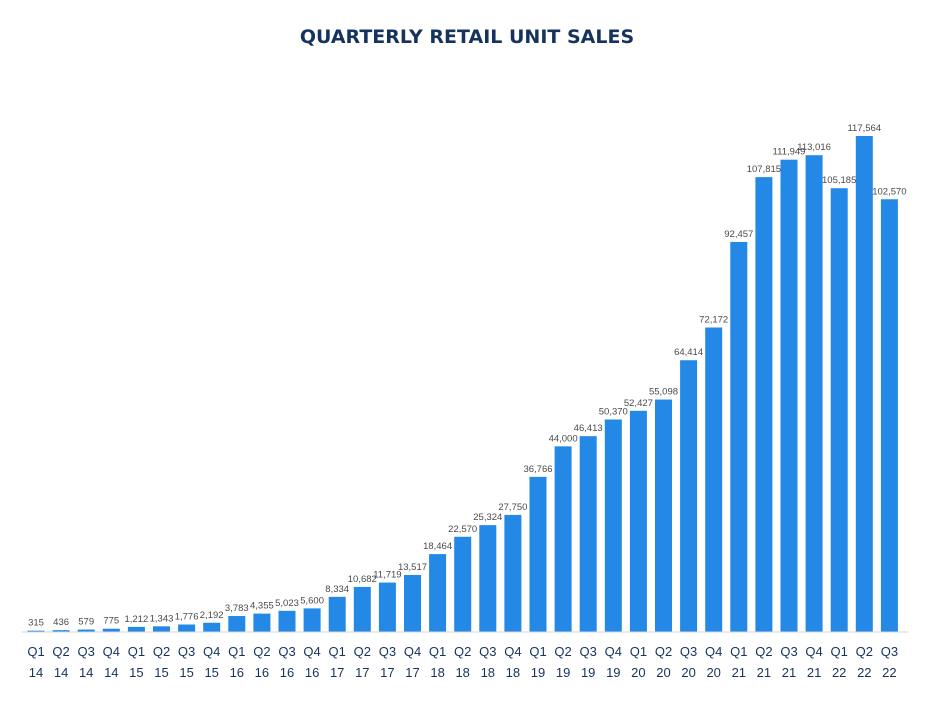  What do you see at coordinates (387, 575) in the screenshot?
I see `data-label: 11,719` at bounding box center [387, 575].